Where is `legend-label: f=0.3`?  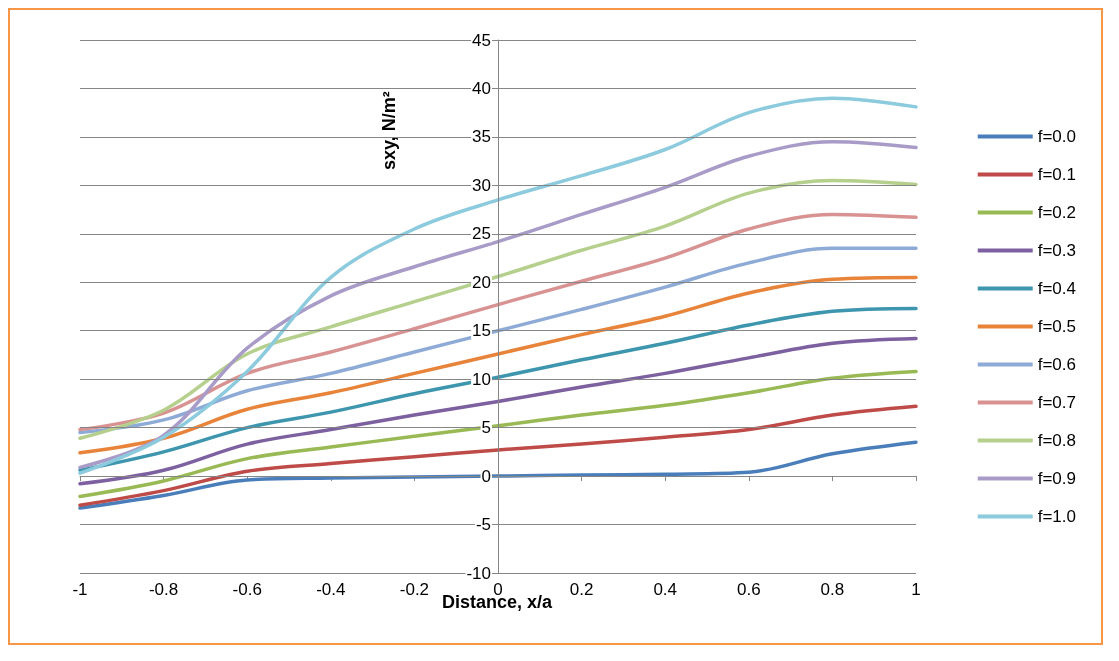
legend-label: f=0.3 is located at coordinates (1057, 250).